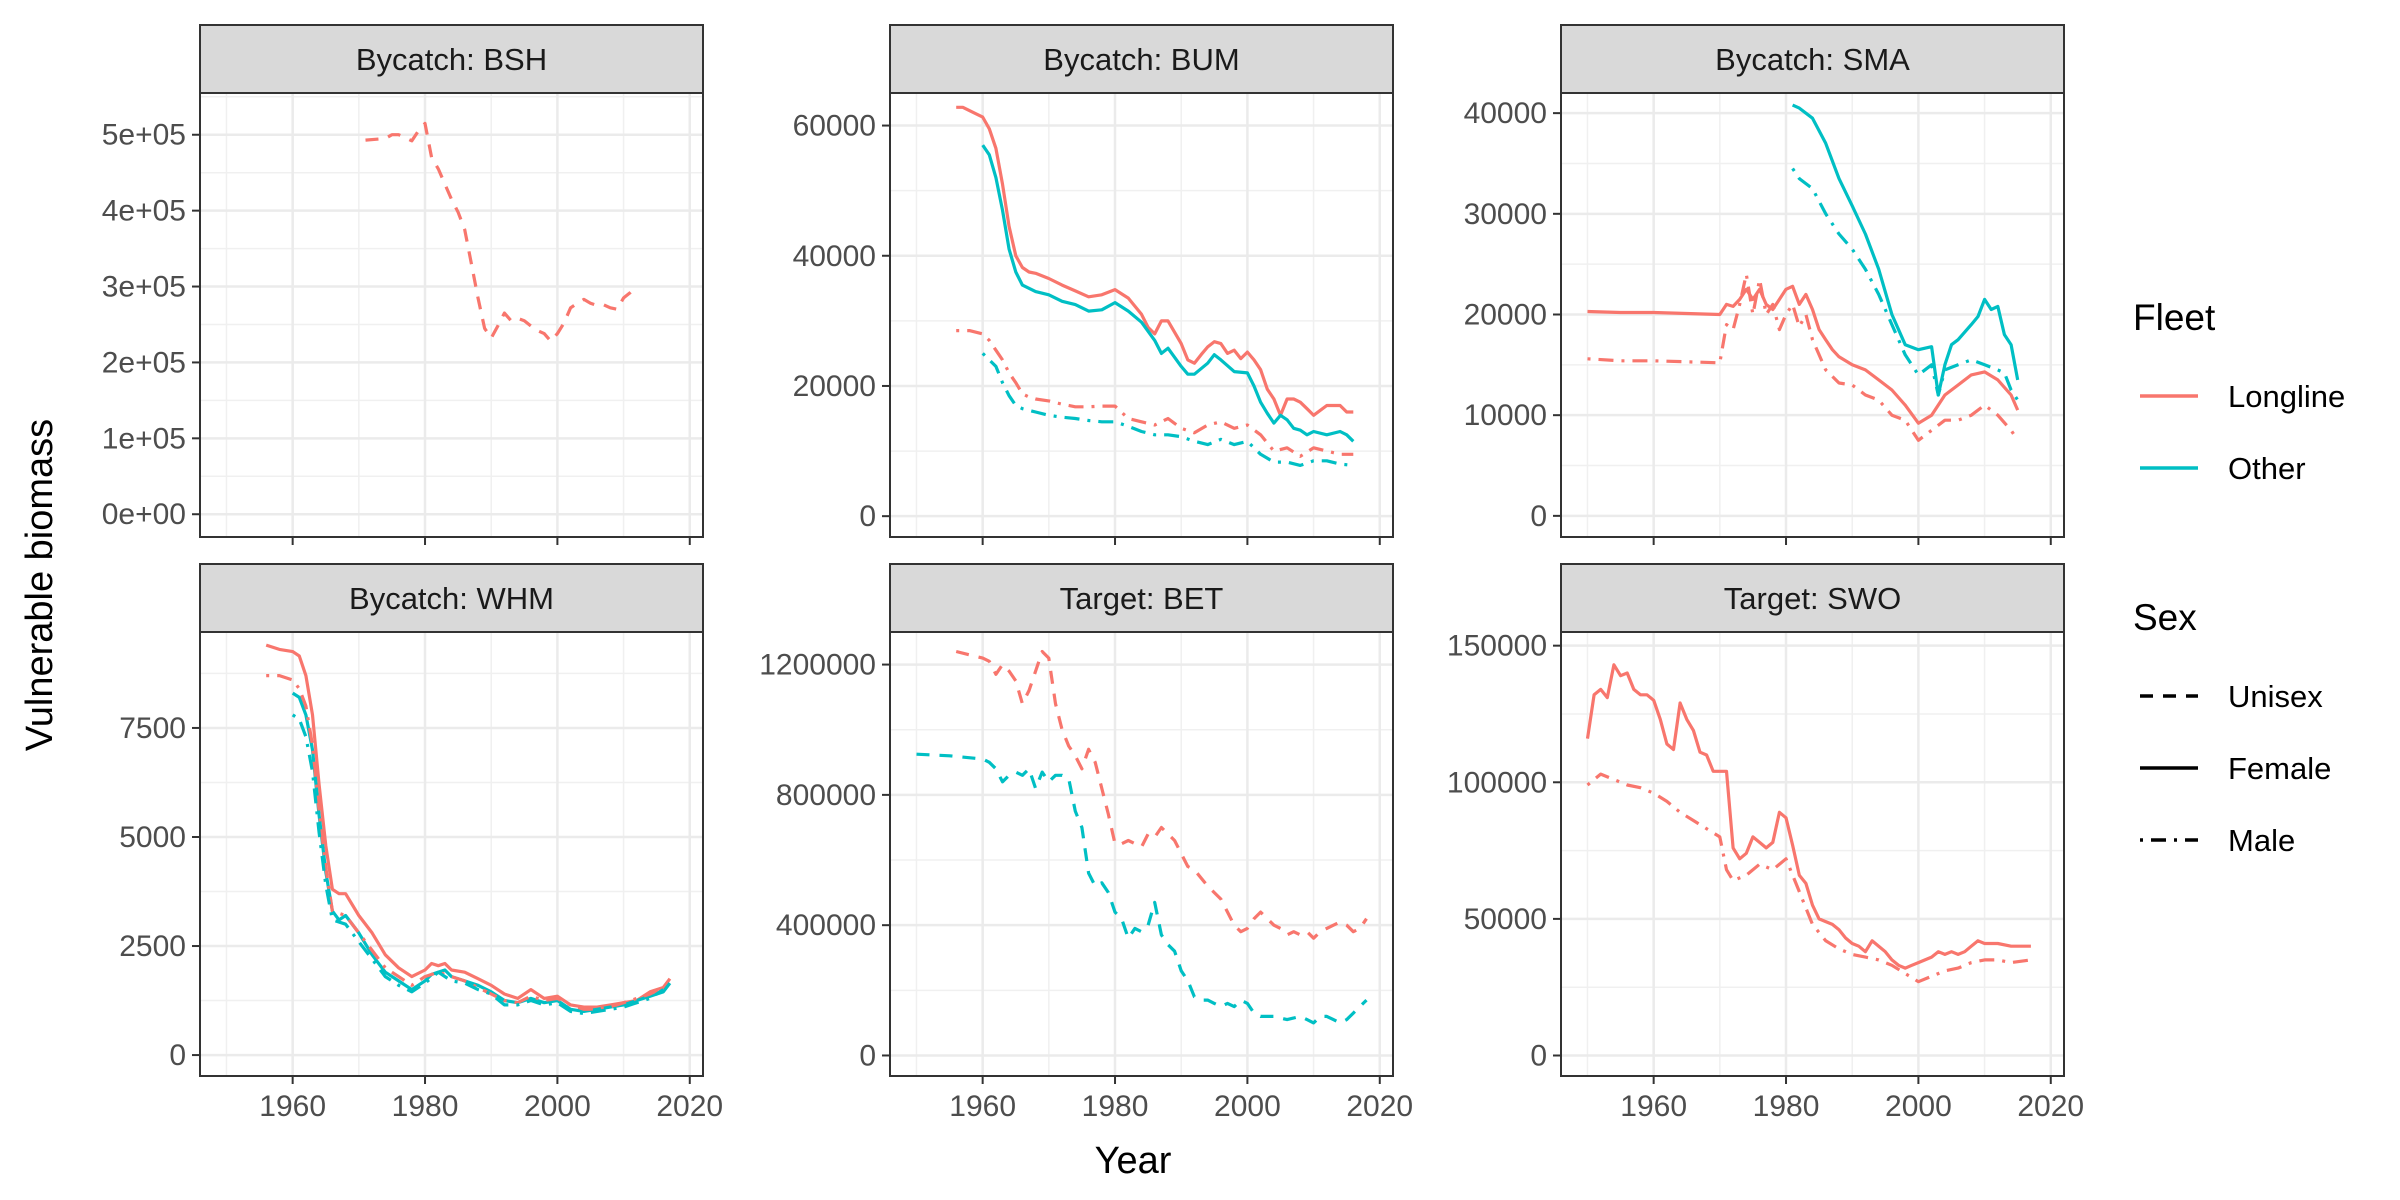  I want to click on strip-label: Bycatch: WHM, so click(451, 598).